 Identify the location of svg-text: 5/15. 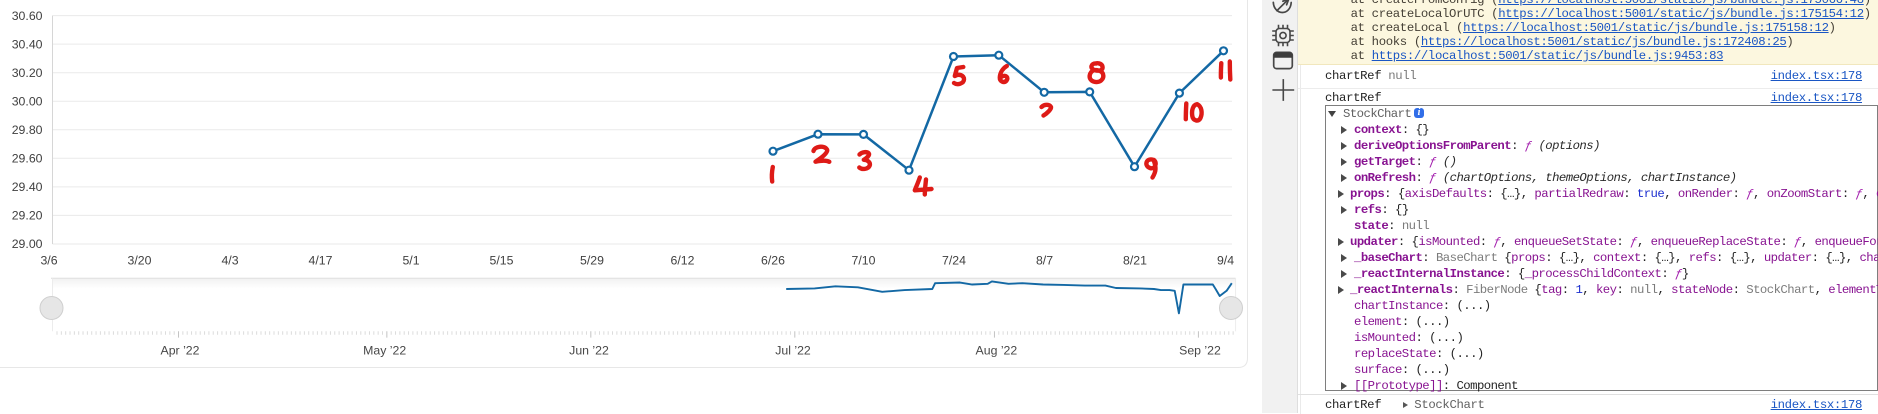
(502, 261).